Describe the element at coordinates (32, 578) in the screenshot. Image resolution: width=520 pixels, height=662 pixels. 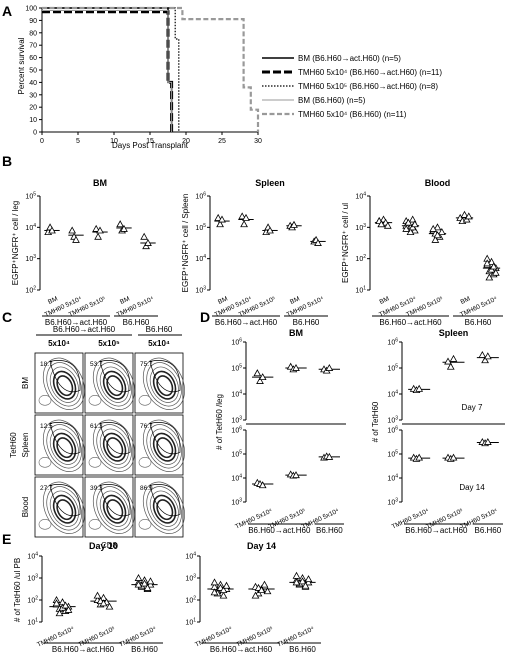
I see `panel-e-y-tick-label: 10³` at that location.